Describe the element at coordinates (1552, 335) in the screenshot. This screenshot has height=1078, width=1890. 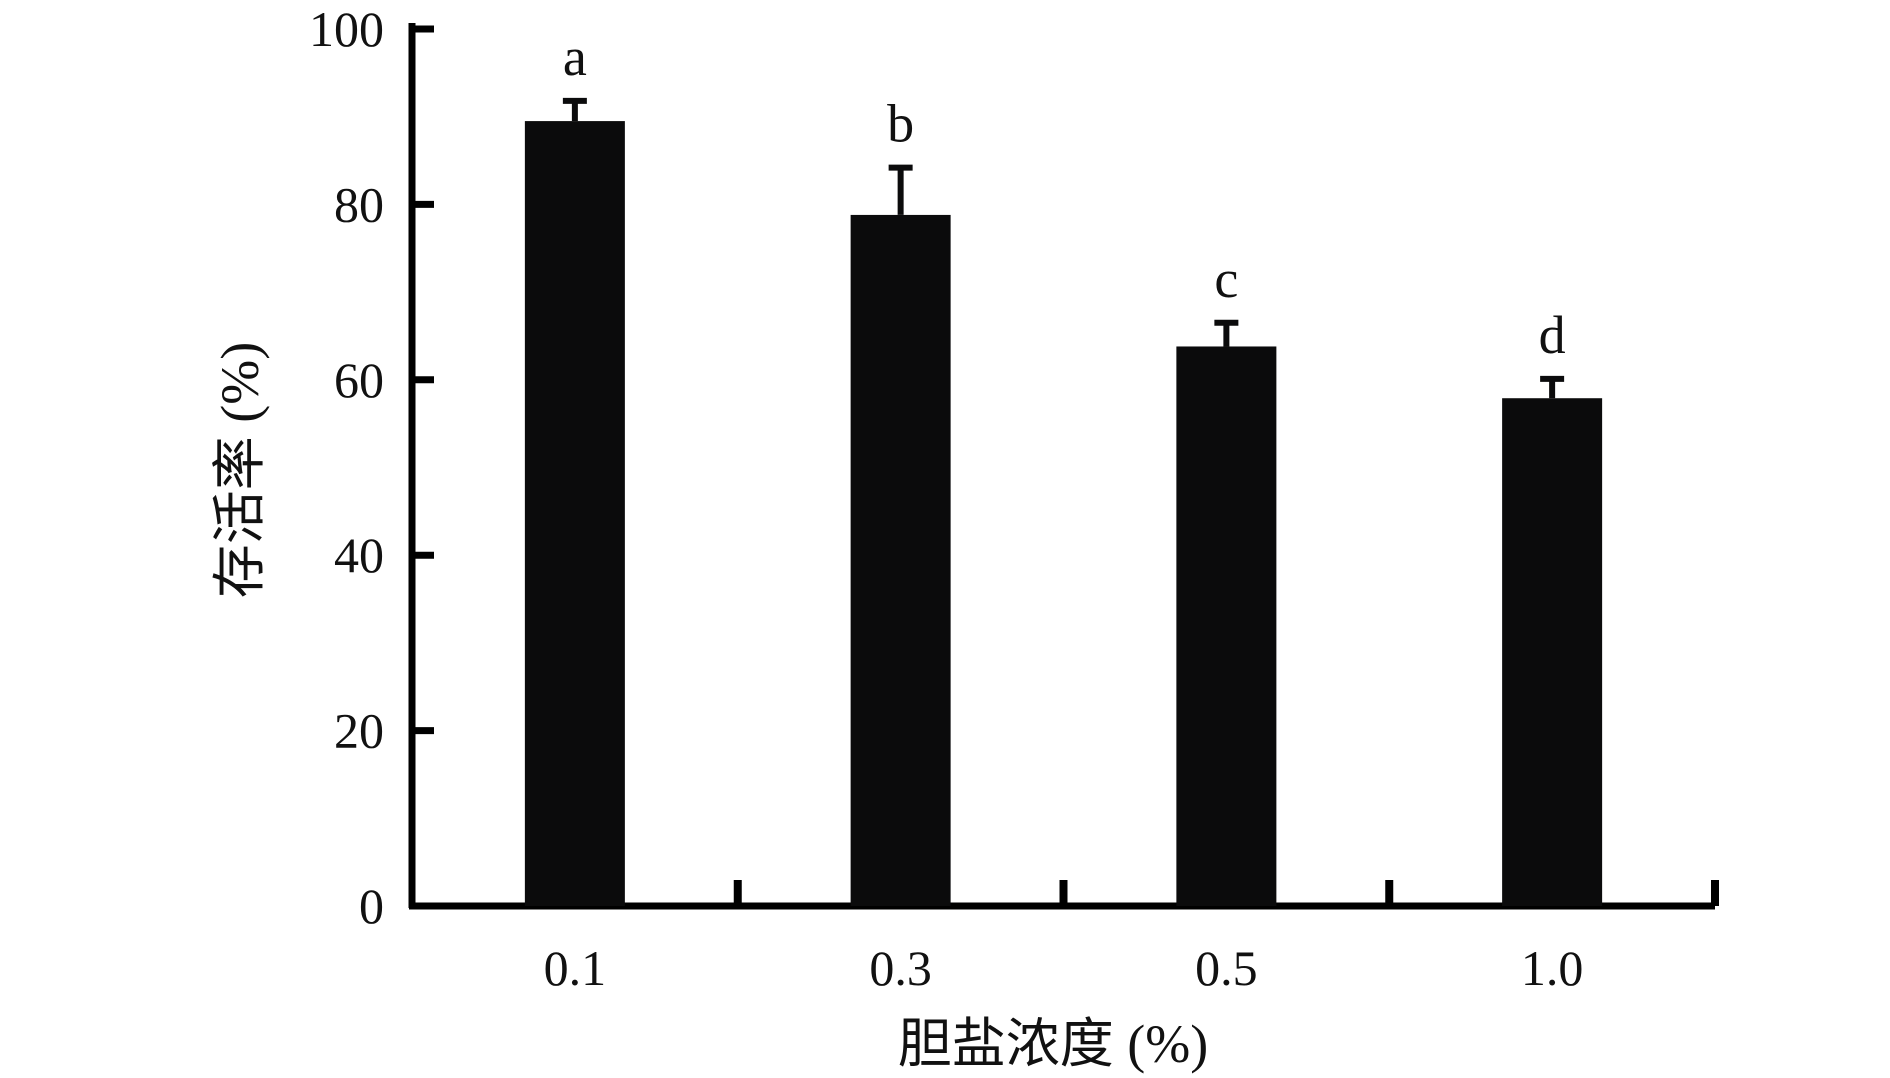
I see `significance-label: d` at that location.